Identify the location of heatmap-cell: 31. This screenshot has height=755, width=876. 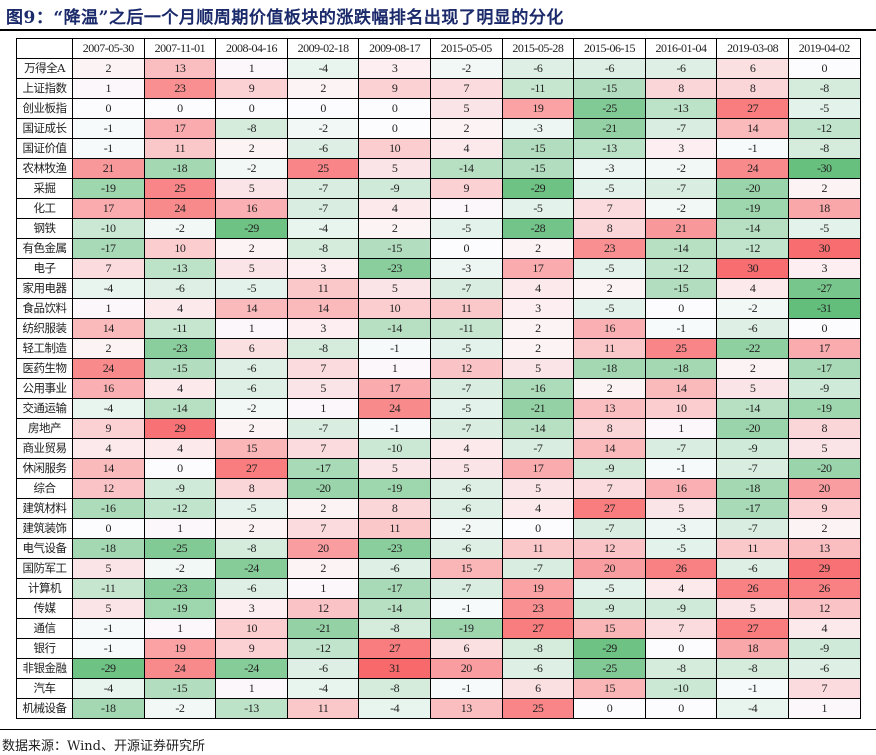
(394, 668).